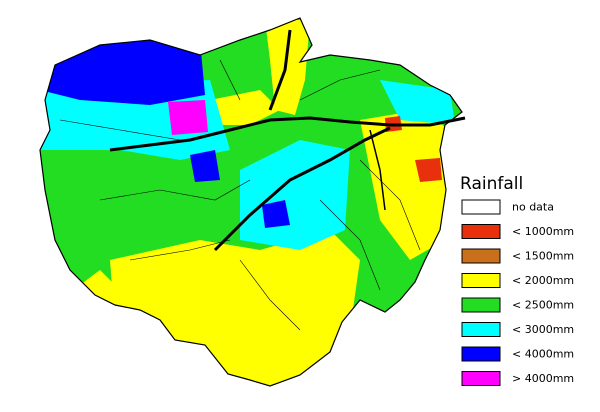 Image resolution: width=600 pixels, height=412 pixels. Describe the element at coordinates (491, 184) in the screenshot. I see `legend-title: Rainfall` at that location.